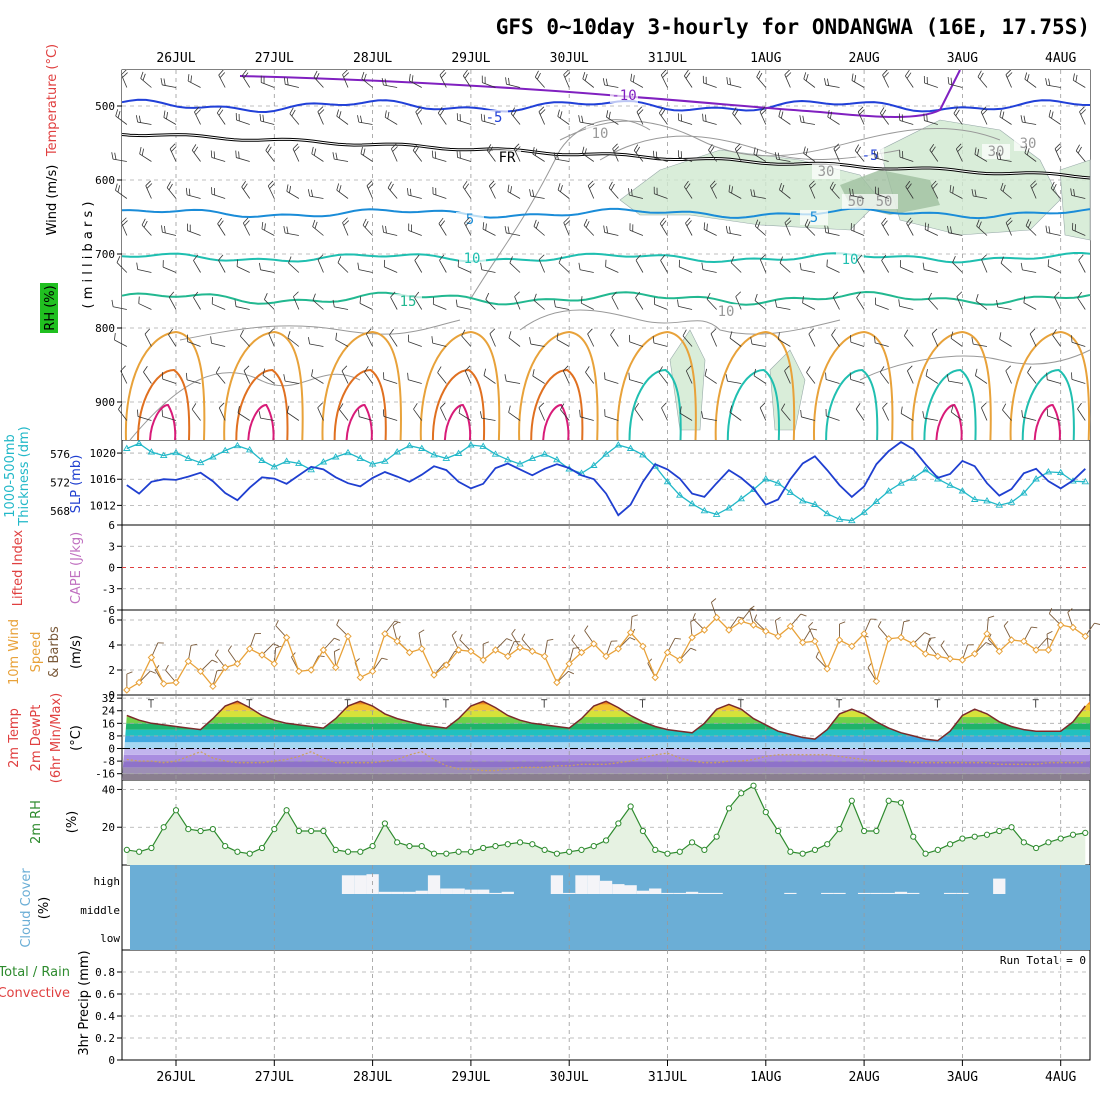 The height and width of the screenshot is (1100, 1100). What do you see at coordinates (408, 302) in the screenshot?
I see `contour-label: 15` at bounding box center [408, 302].